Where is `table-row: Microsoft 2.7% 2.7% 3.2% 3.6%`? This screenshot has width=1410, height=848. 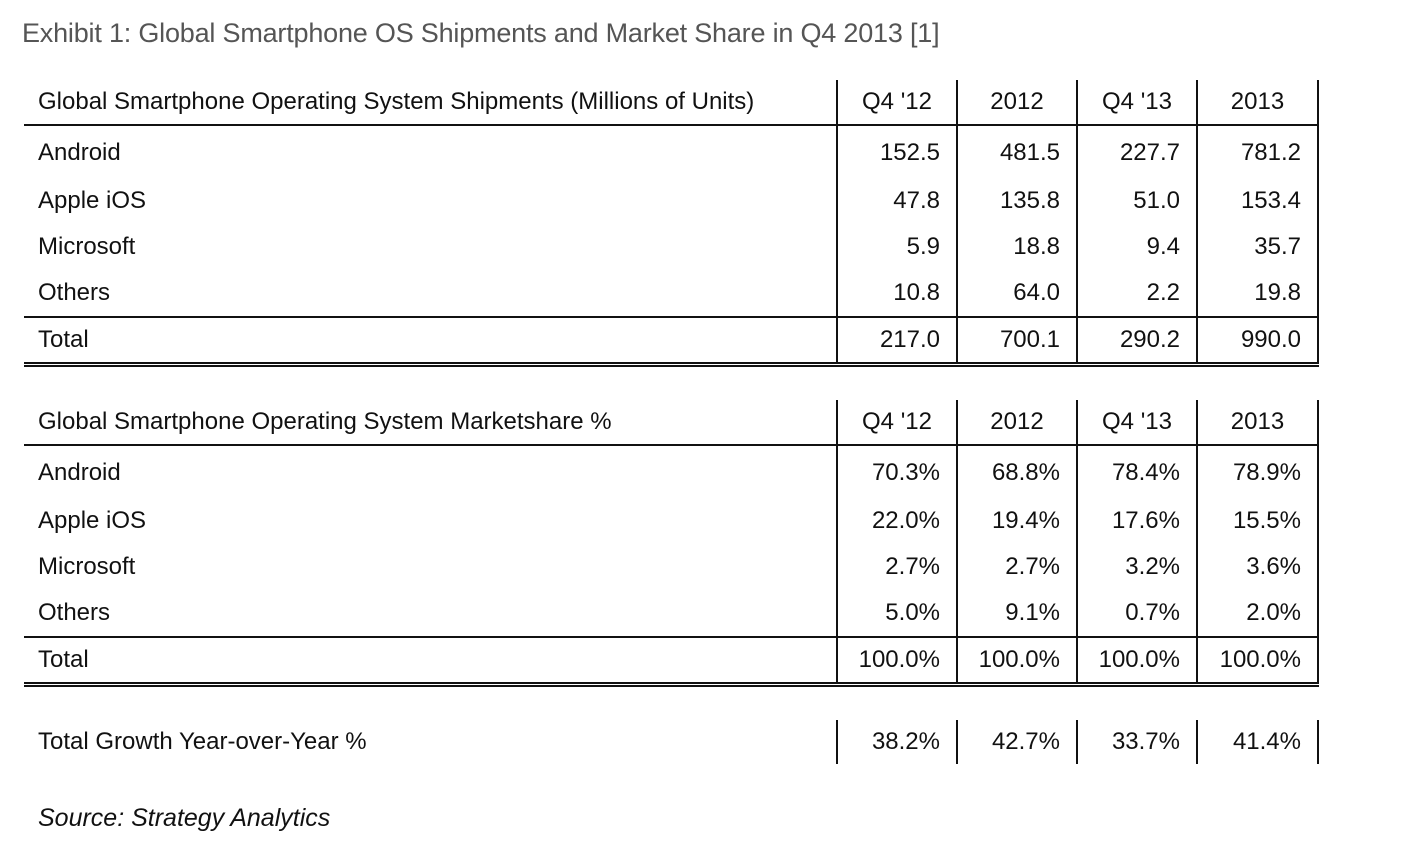 table-row: Microsoft 2.7% 2.7% 3.2% 3.6% is located at coordinates (671, 567).